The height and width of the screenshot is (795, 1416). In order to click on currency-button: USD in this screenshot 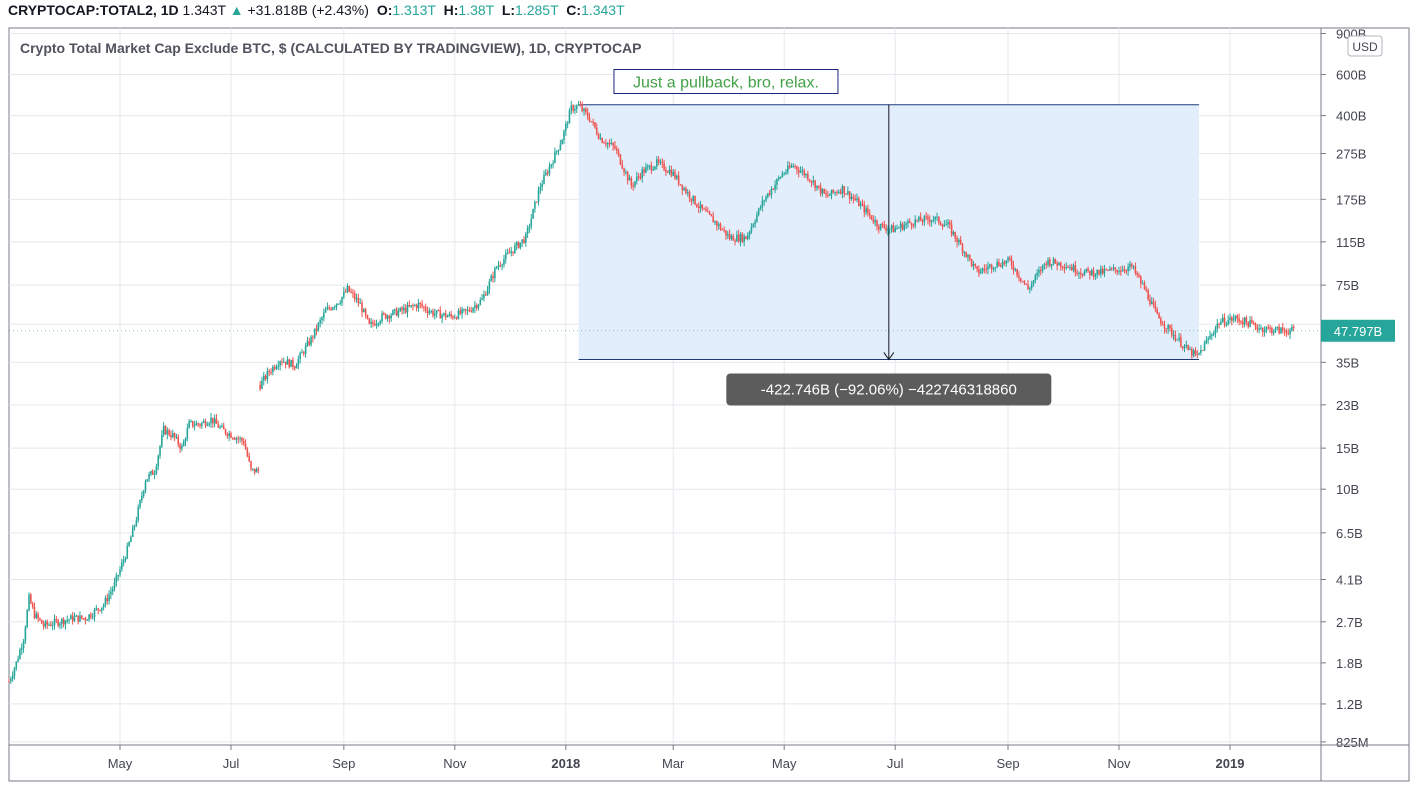, I will do `click(1365, 46)`.